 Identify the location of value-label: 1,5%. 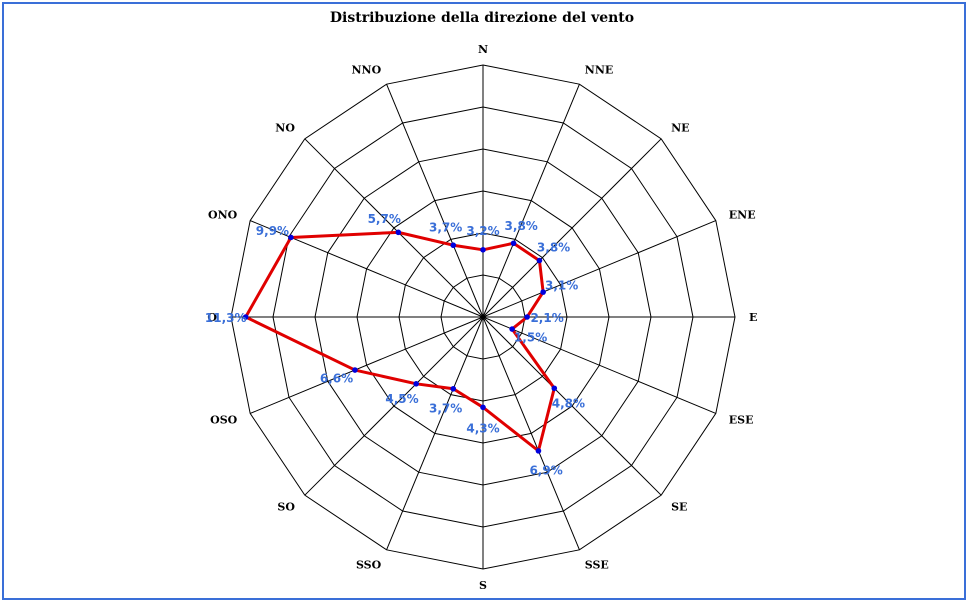
(530, 338).